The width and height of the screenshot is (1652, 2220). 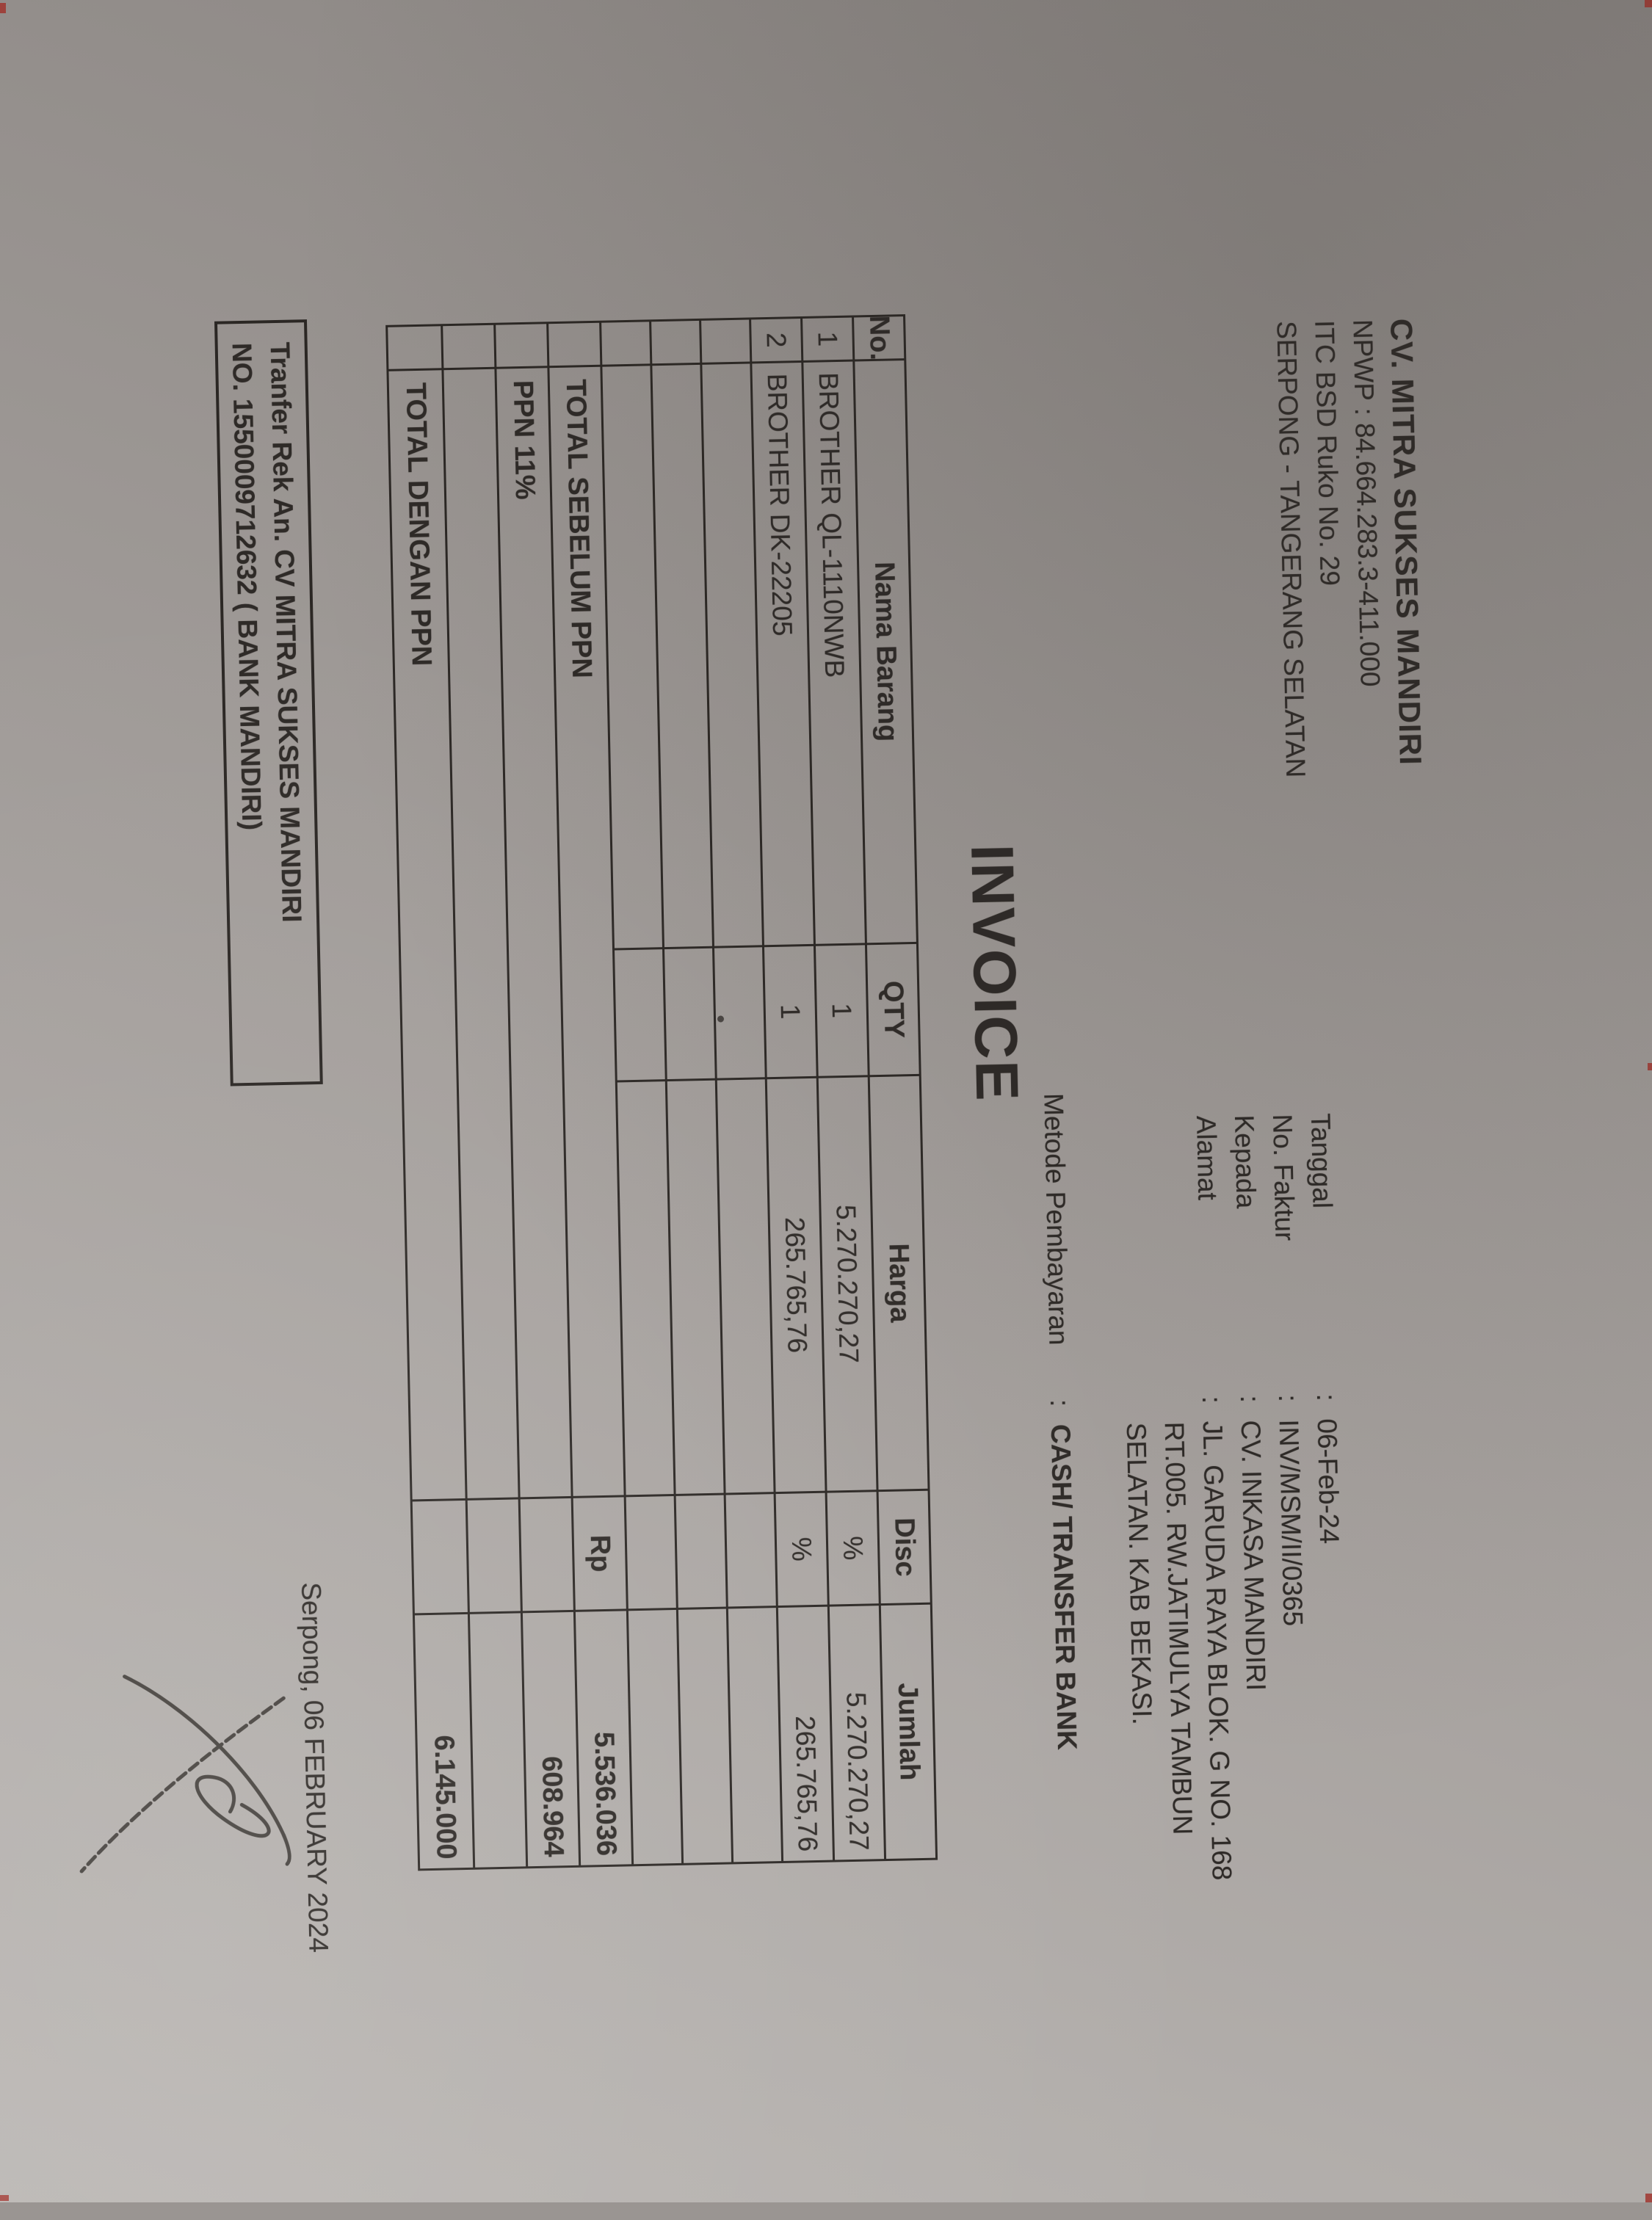 I want to click on total-value-sebelum-ppn: 5.536.036, so click(x=602, y=1738).